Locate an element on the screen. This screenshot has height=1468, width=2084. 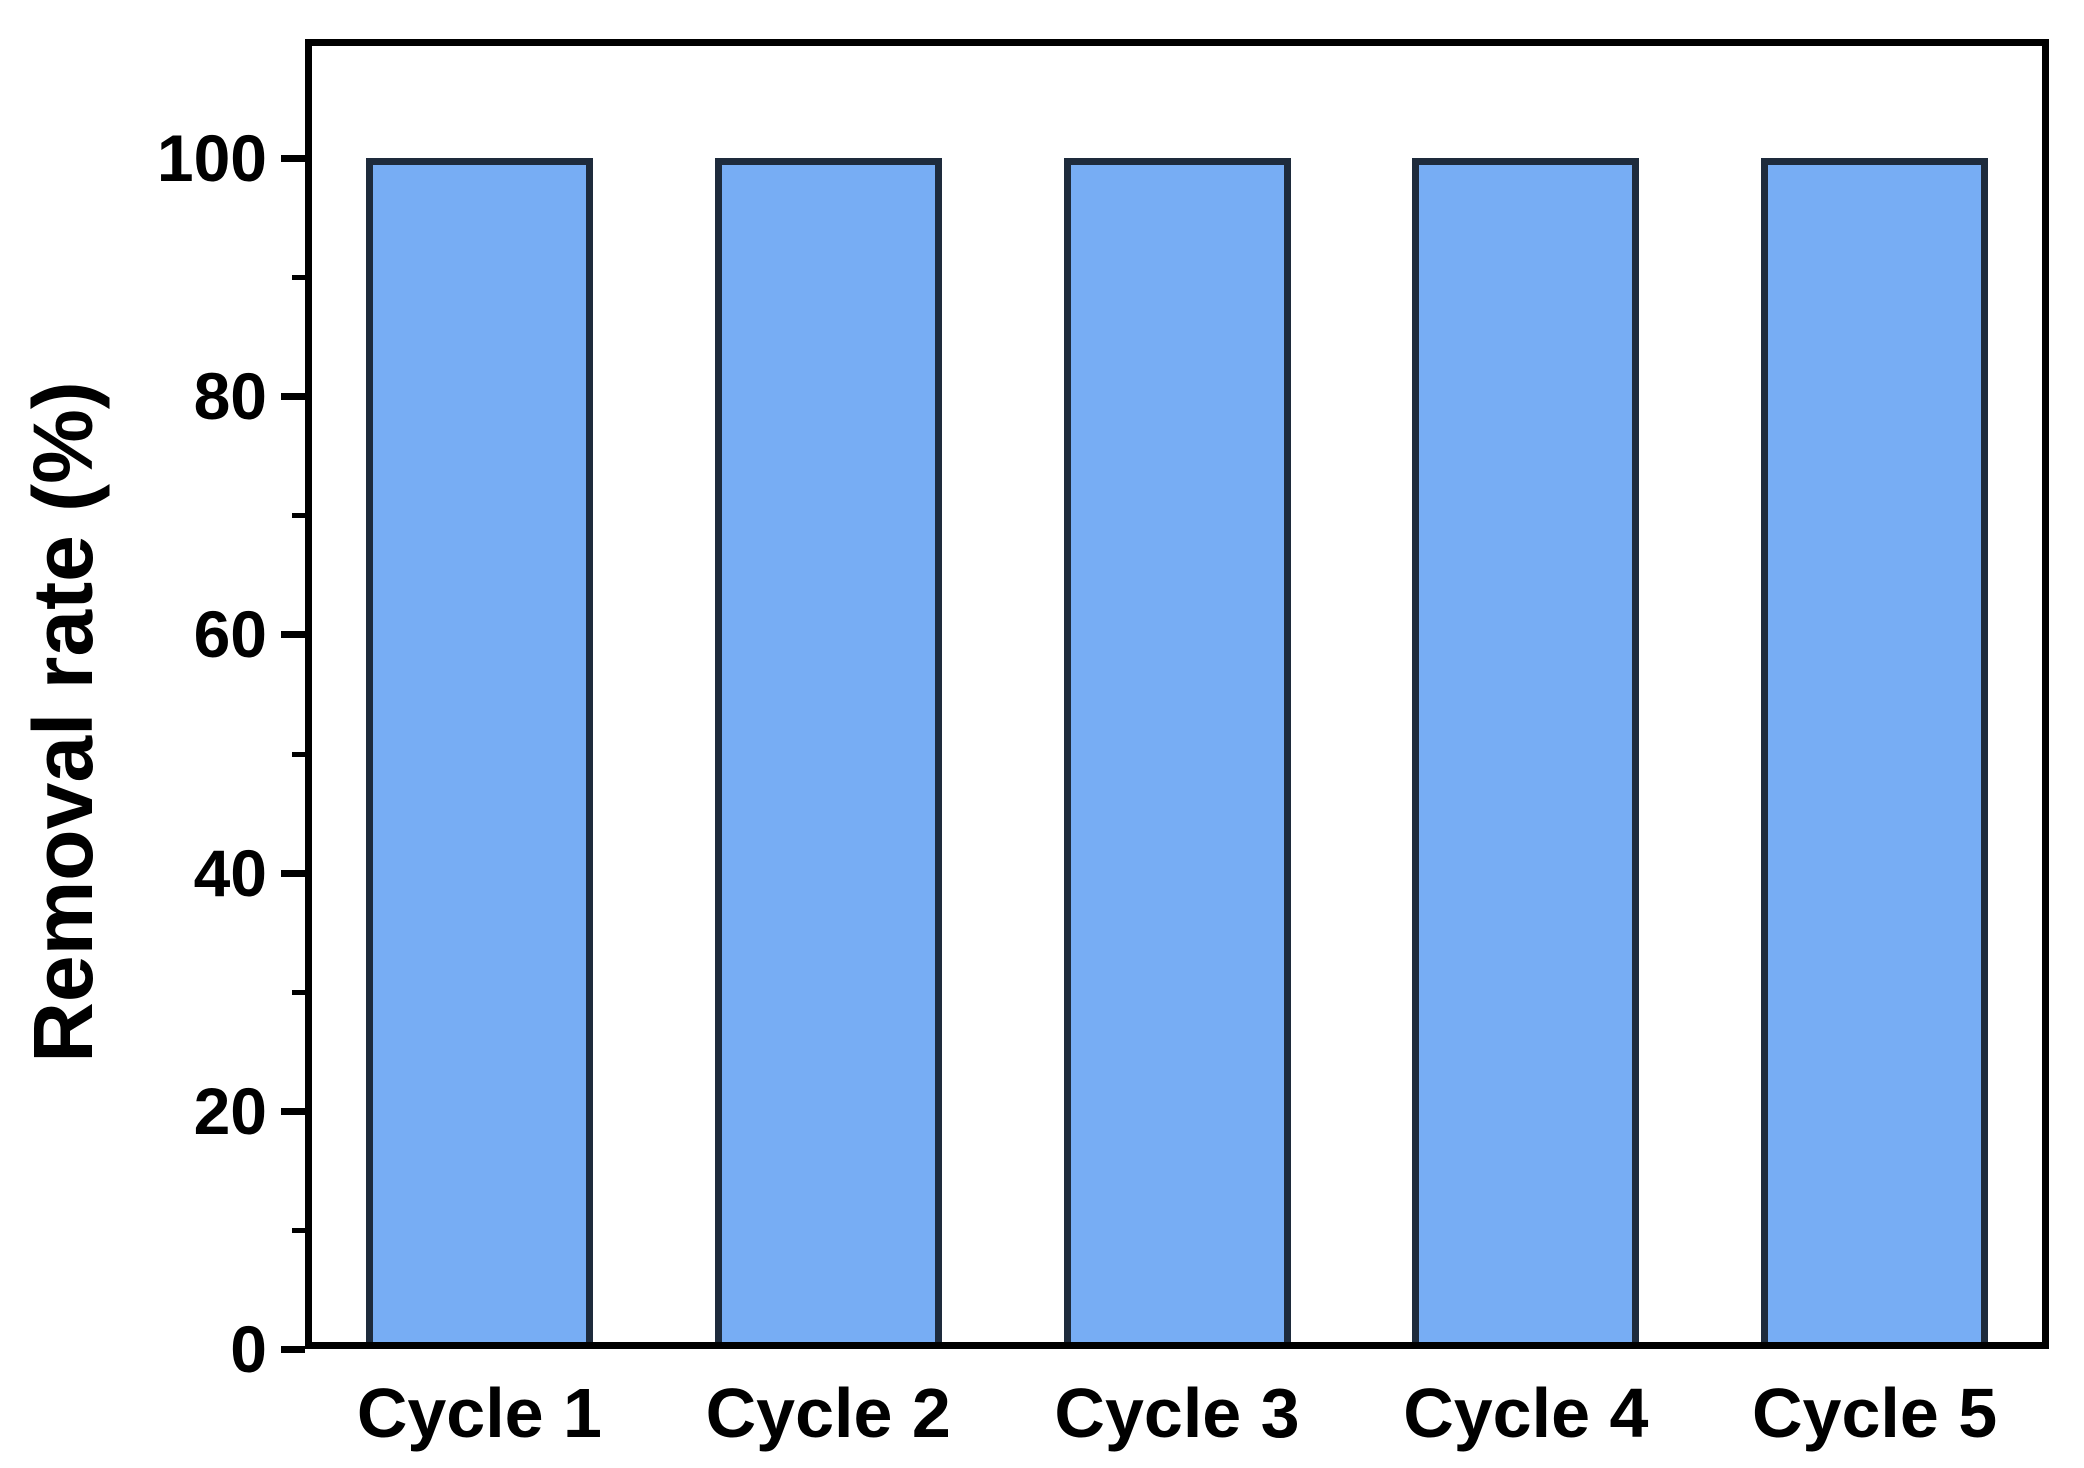
x-tick-label: Cycle 1 is located at coordinates (479, 1413).